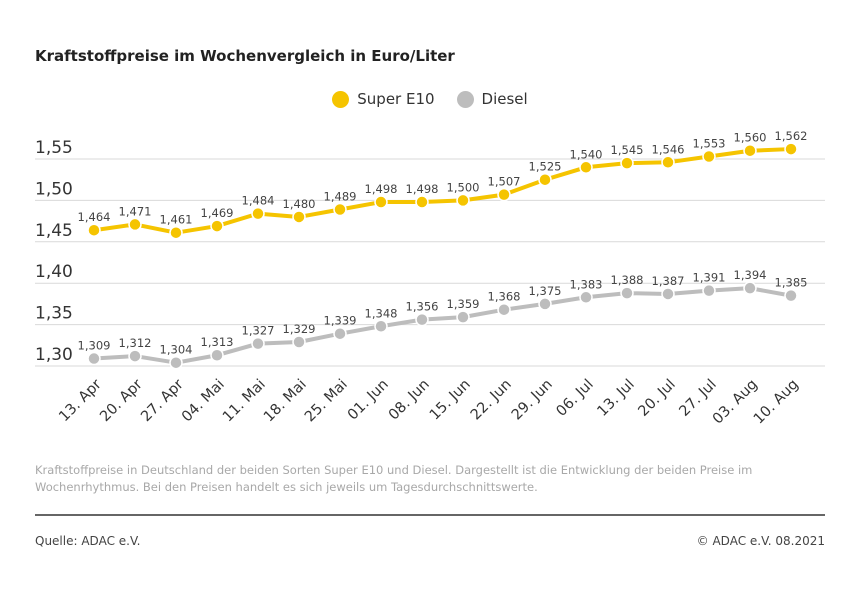 The height and width of the screenshot is (603, 860). I want to click on data-label-diesel: 1,327, so click(258, 331).